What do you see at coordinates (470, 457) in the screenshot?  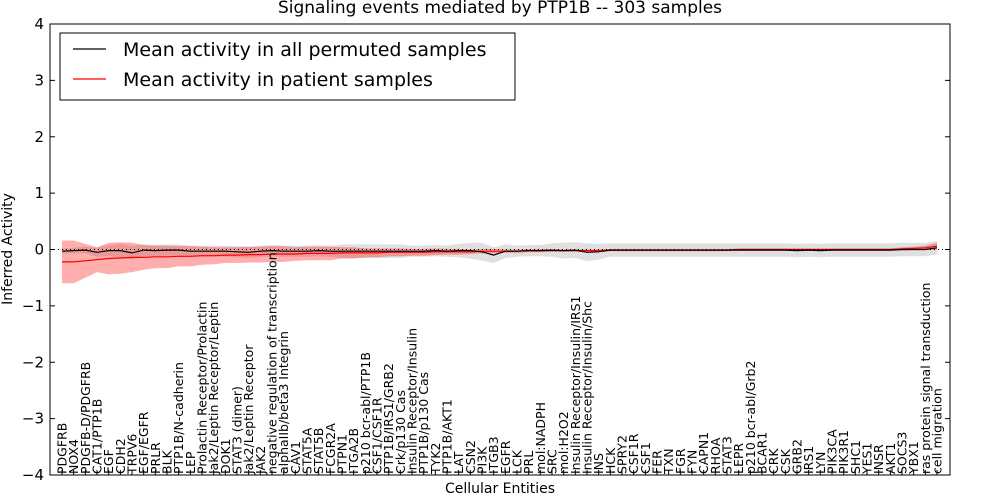 I see `x-tick-label: CSN2` at bounding box center [470, 457].